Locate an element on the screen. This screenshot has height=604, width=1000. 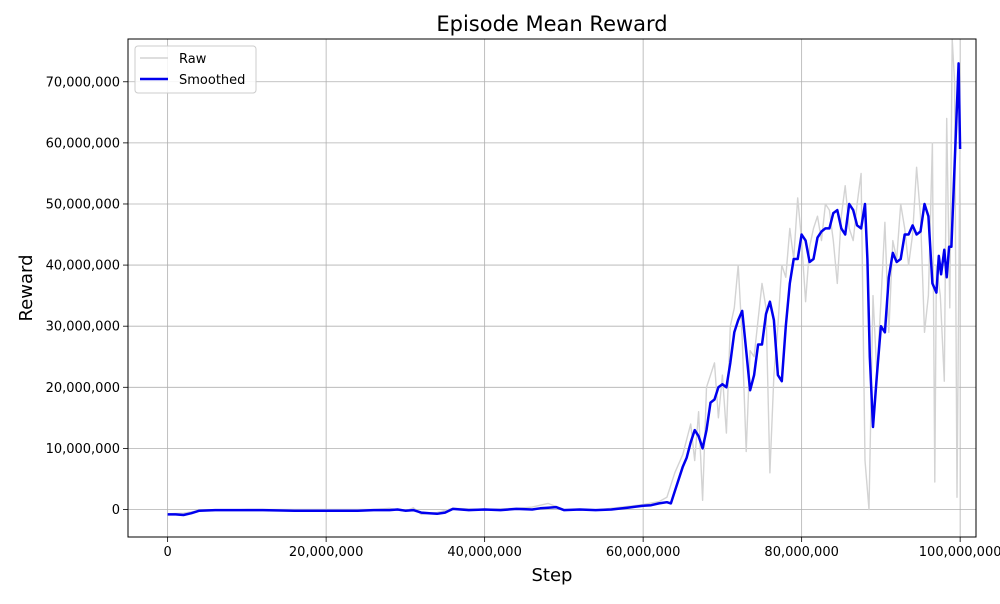
chart-title: Episode Mean Reward is located at coordinates (551, 24).